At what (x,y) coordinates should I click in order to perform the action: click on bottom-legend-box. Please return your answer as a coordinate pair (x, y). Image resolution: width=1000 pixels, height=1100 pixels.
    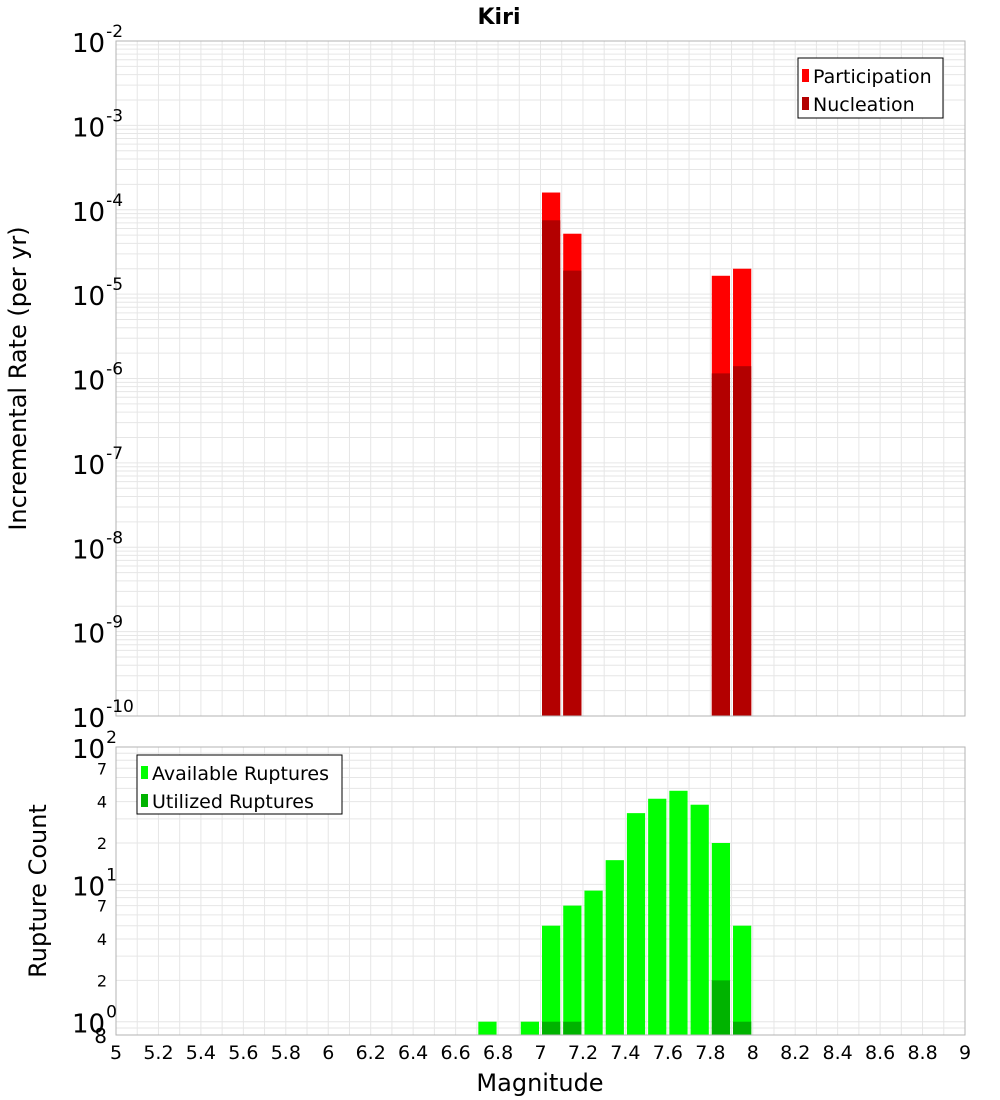
    Looking at the image, I should click on (239, 784).